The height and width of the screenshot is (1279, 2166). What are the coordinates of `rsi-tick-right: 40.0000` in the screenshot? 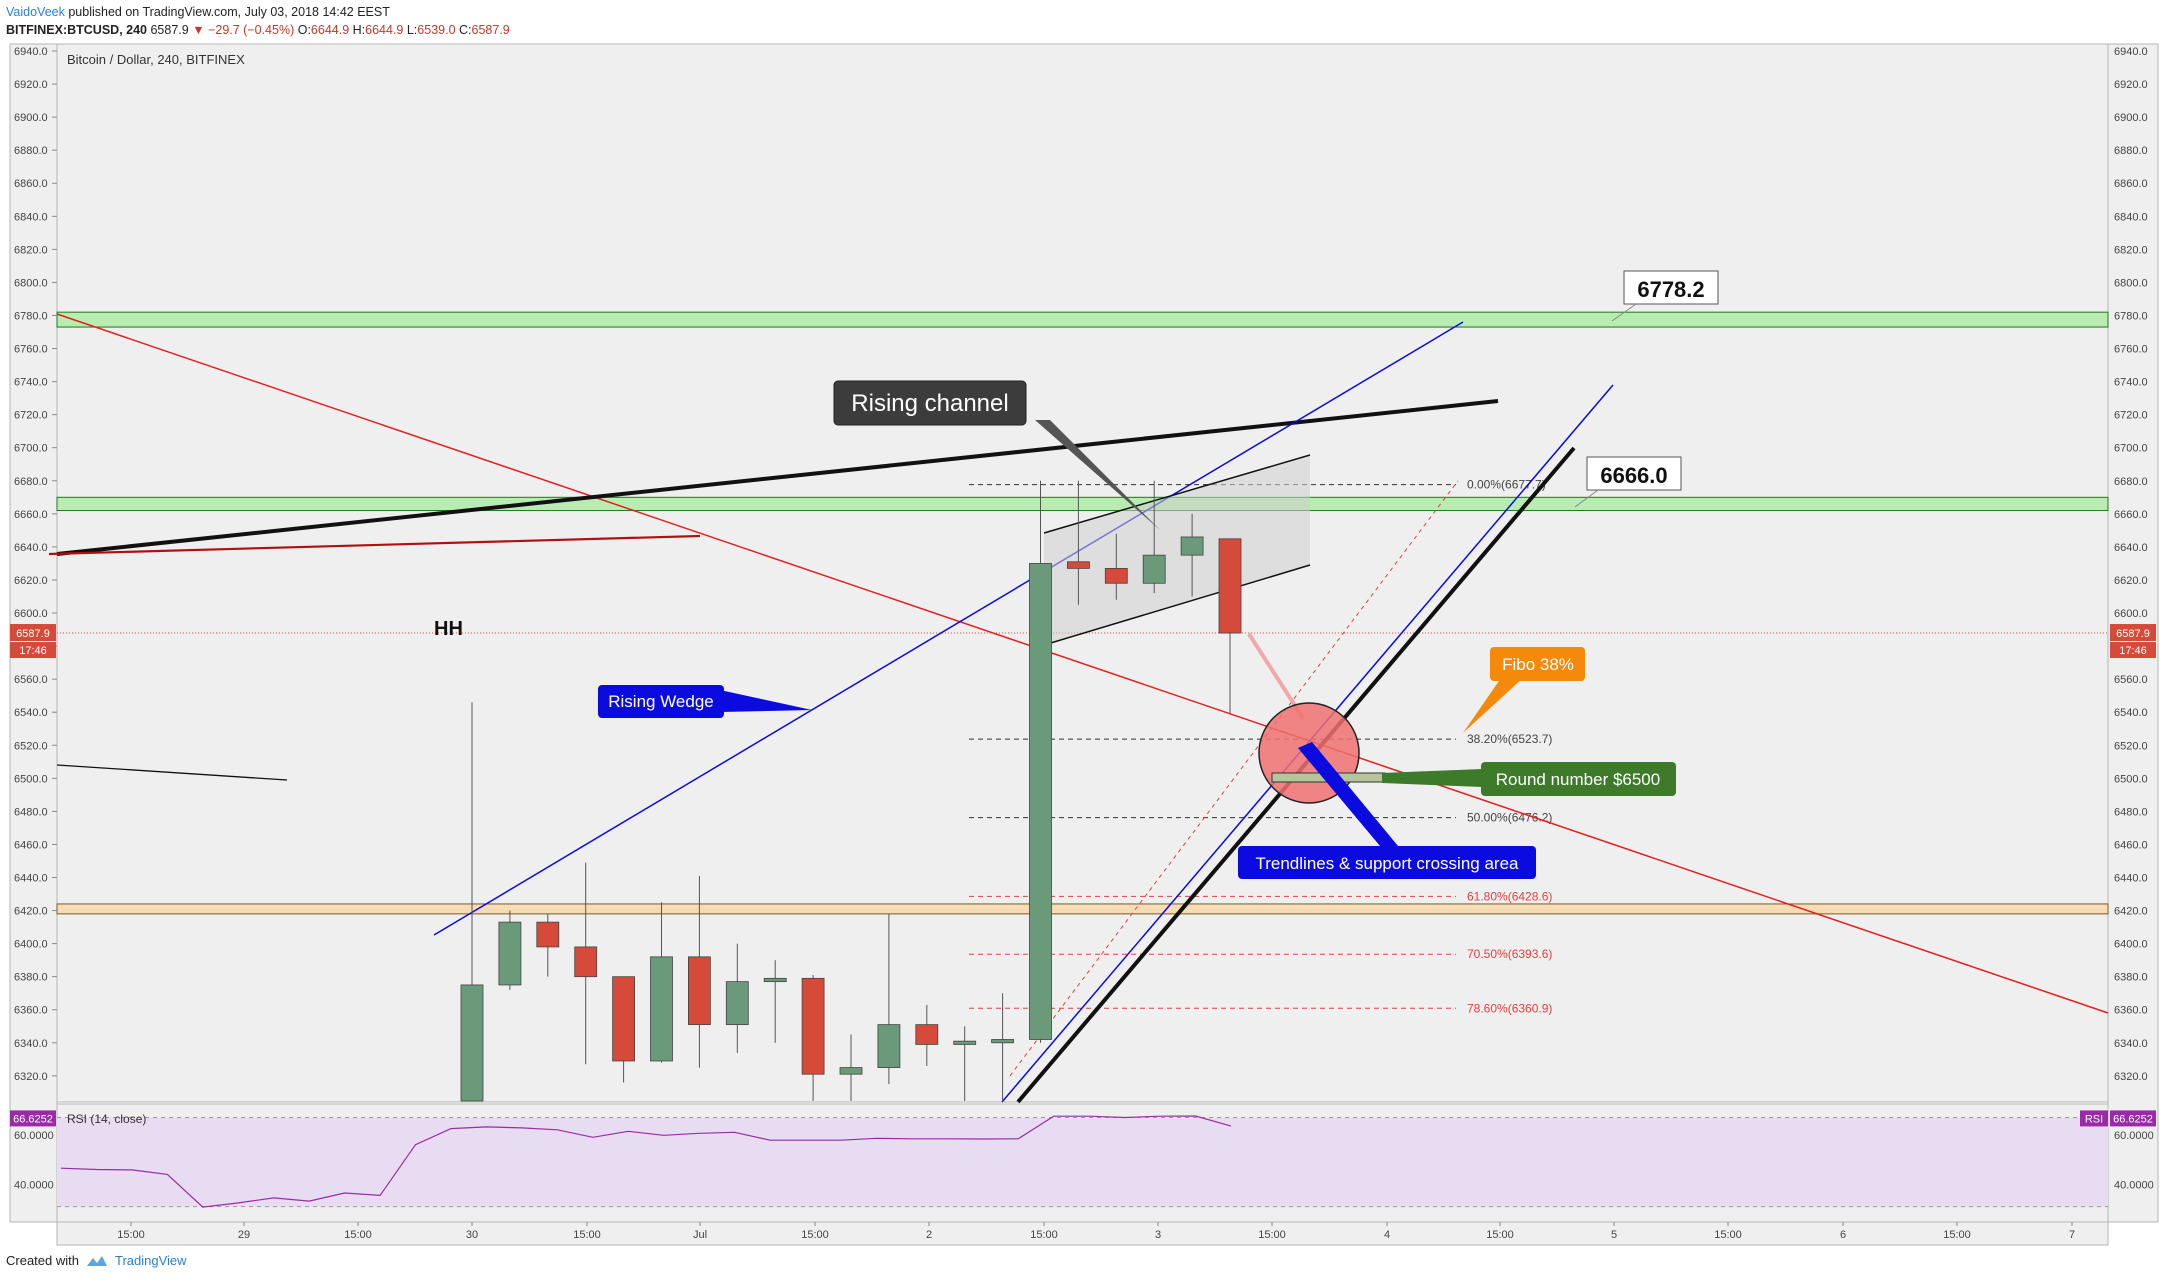 It's located at (2134, 1185).